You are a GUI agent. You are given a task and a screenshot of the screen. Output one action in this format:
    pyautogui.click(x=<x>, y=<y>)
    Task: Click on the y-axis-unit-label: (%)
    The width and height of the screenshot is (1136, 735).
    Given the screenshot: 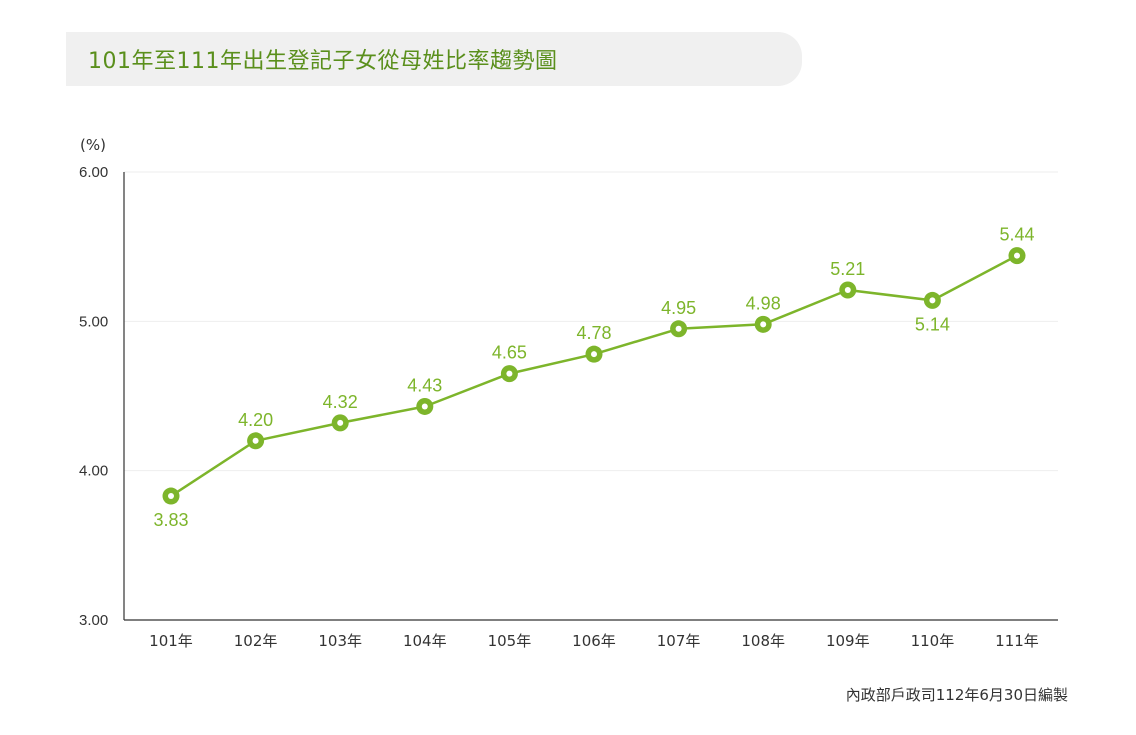 What is the action you would take?
    pyautogui.click(x=93, y=145)
    